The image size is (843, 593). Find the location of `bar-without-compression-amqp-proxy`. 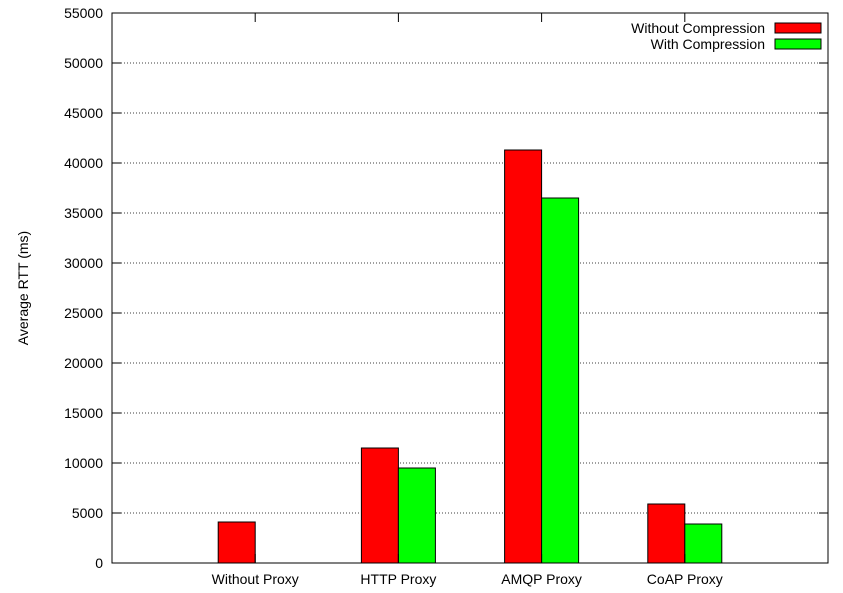

bar-without-compression-amqp-proxy is located at coordinates (523, 356).